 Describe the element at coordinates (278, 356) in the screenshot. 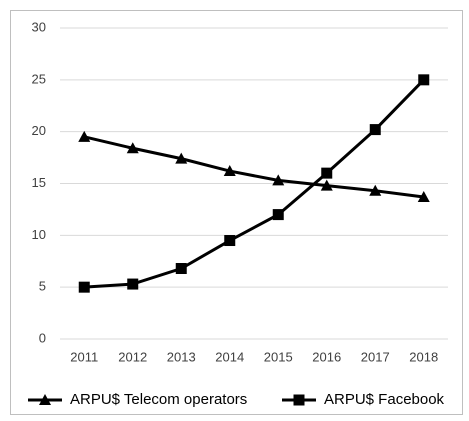

I see `x-tick-label: 2015` at that location.